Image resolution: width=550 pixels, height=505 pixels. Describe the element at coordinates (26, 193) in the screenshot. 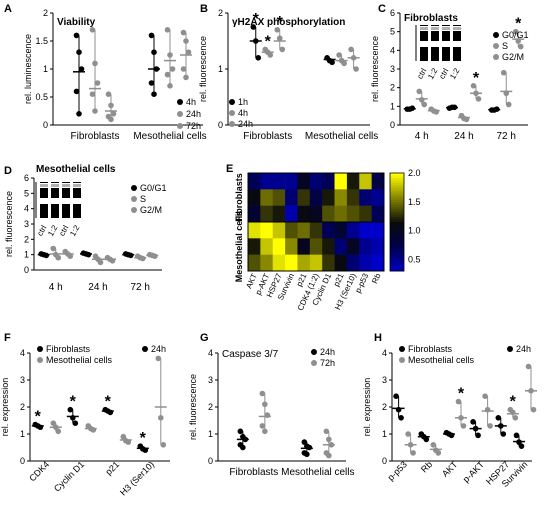

I see `y-tick-label: 5` at that location.